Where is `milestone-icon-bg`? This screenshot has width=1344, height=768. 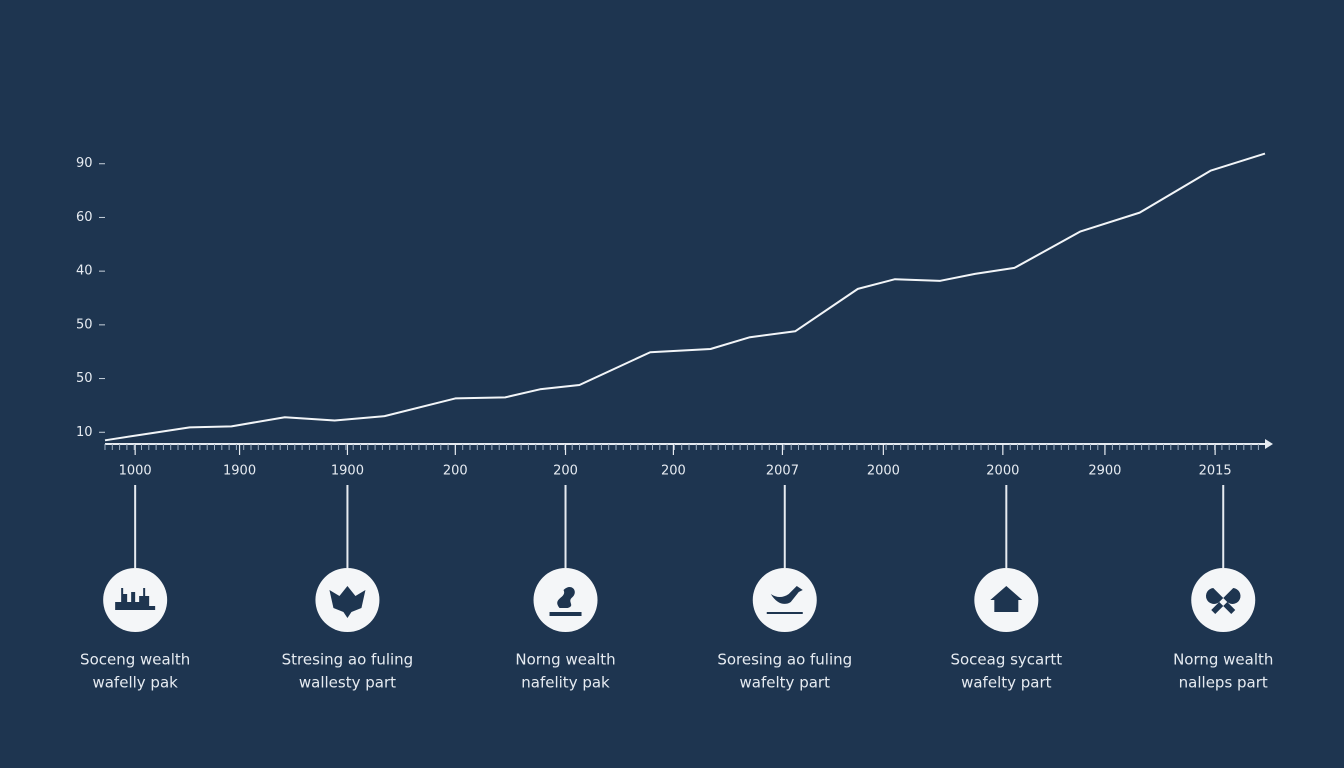 milestone-icon-bg is located at coordinates (1223, 600).